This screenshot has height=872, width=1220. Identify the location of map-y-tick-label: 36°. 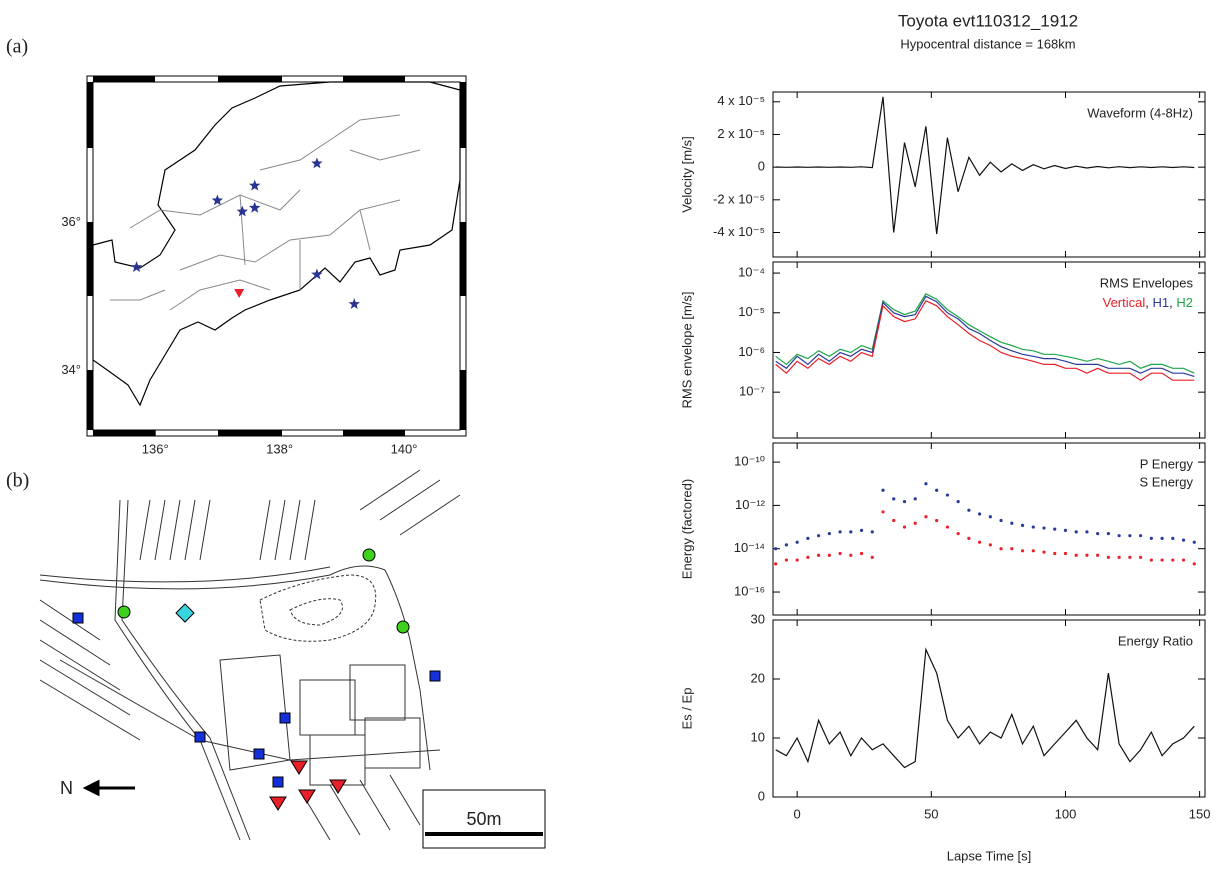
(71, 221).